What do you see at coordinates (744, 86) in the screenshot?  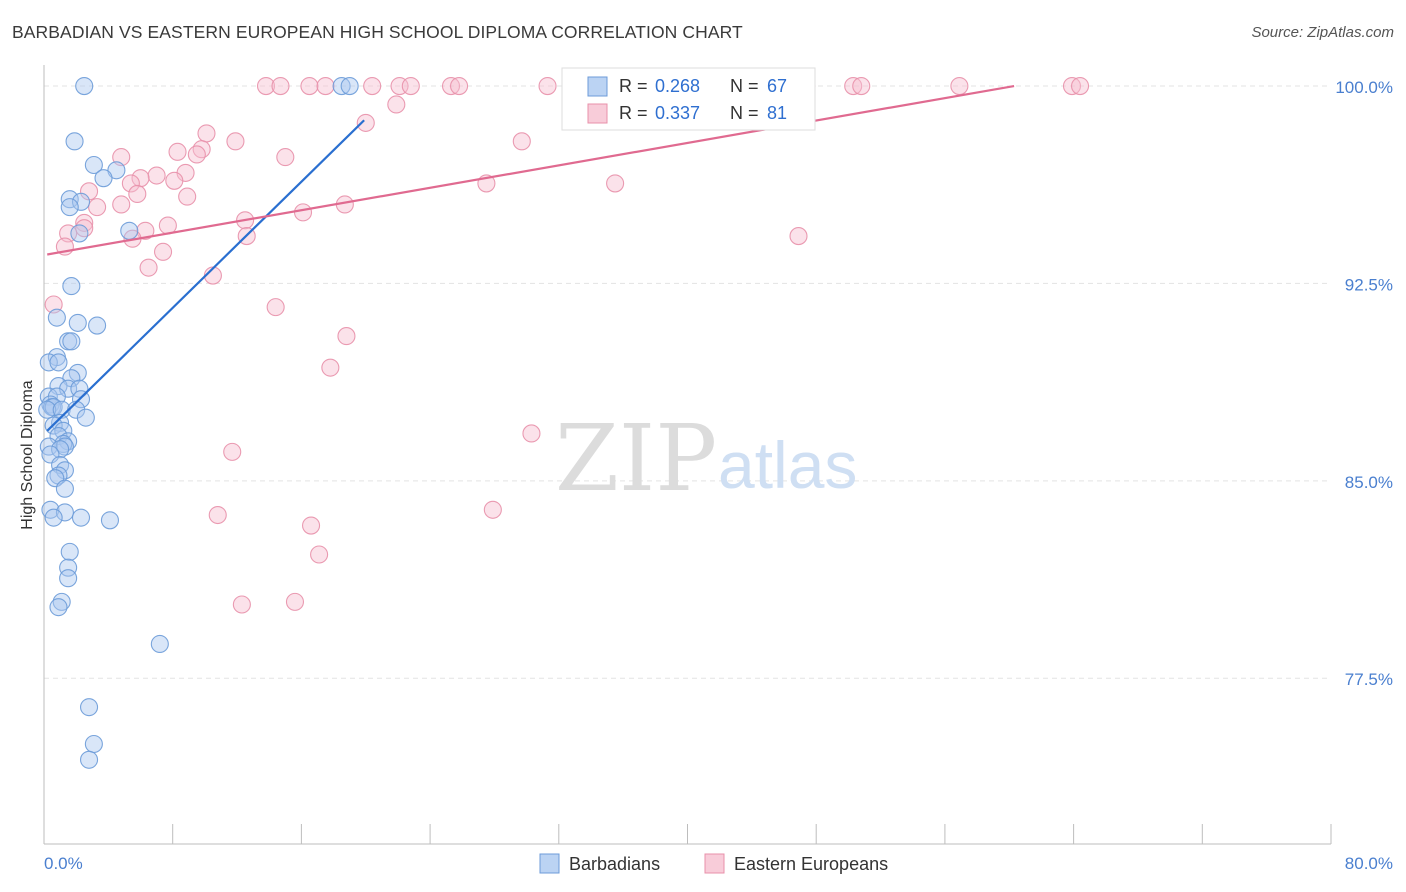 I see `stats-legend-n-label-0: N =` at bounding box center [744, 86].